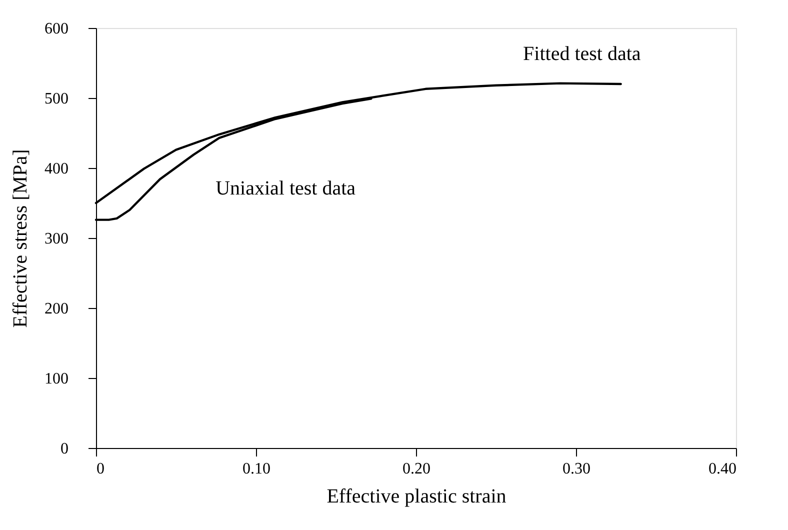  I want to click on x-tick-label: 0.40, so click(722, 469).